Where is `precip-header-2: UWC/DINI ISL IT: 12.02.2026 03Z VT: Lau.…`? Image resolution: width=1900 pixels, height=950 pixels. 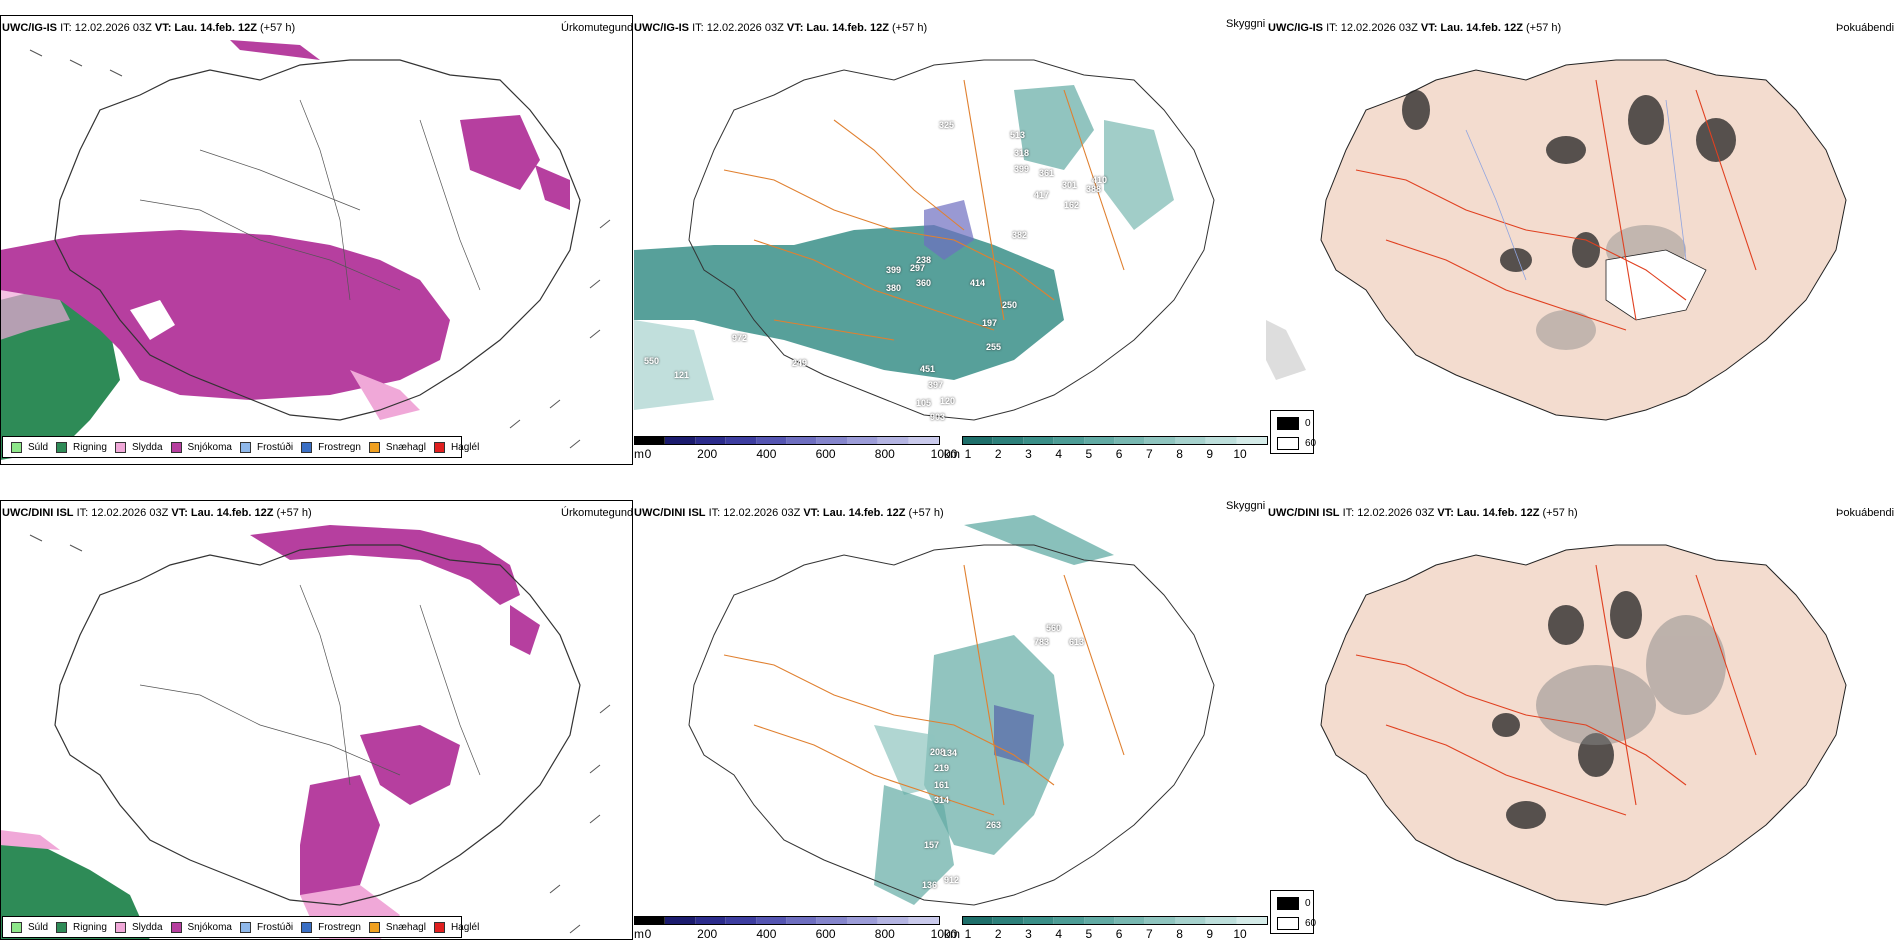 precip-header-2: UWC/DINI ISL IT: 12.02.2026 03Z VT: Lau.… is located at coordinates (157, 513).